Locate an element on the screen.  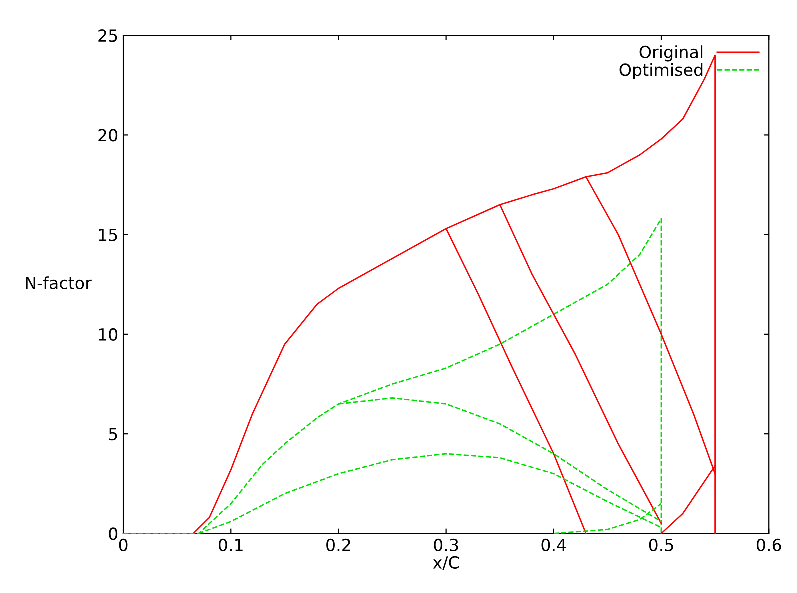
legend-label: Original is located at coordinates (671, 54).